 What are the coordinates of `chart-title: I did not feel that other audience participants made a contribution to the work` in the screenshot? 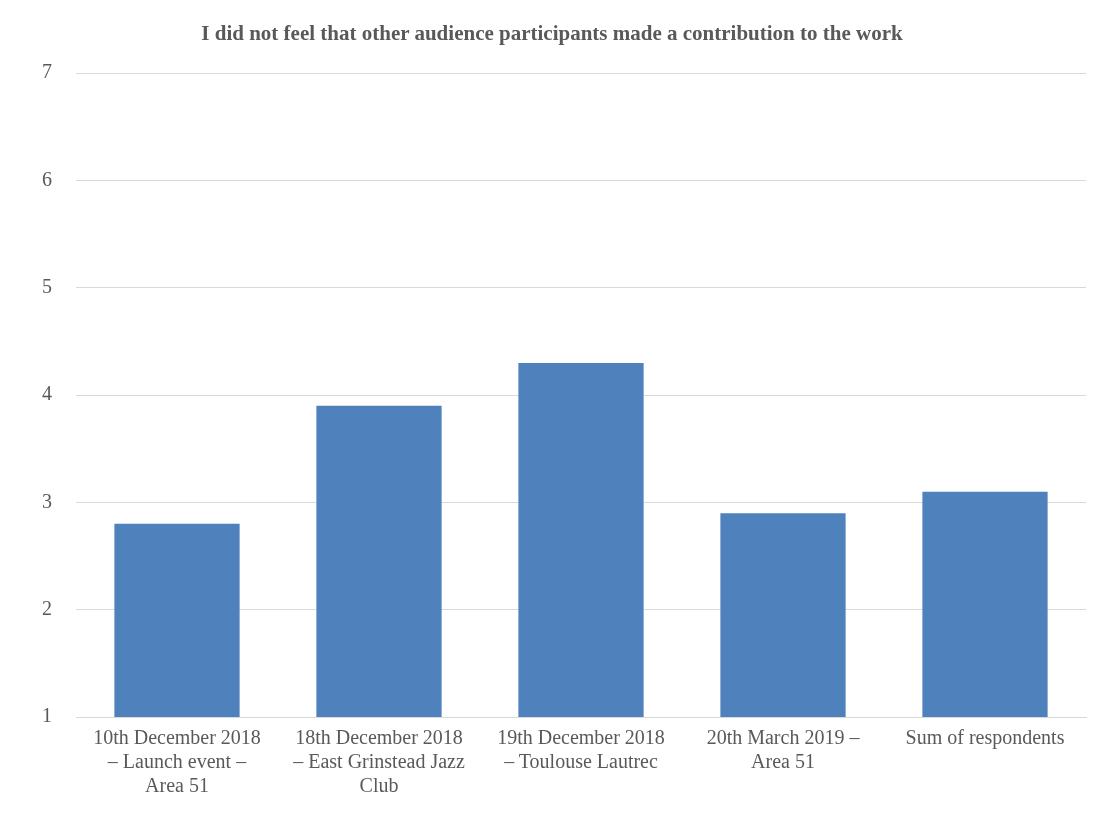 It's located at (552, 33).